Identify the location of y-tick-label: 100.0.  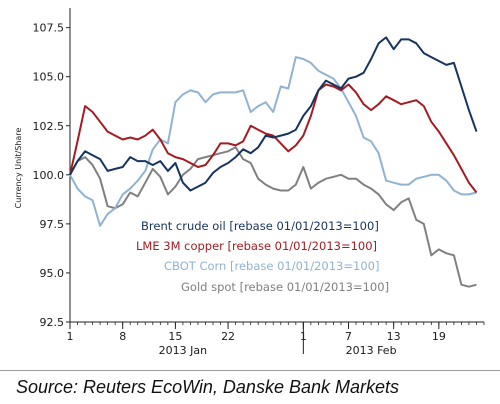
(49, 175).